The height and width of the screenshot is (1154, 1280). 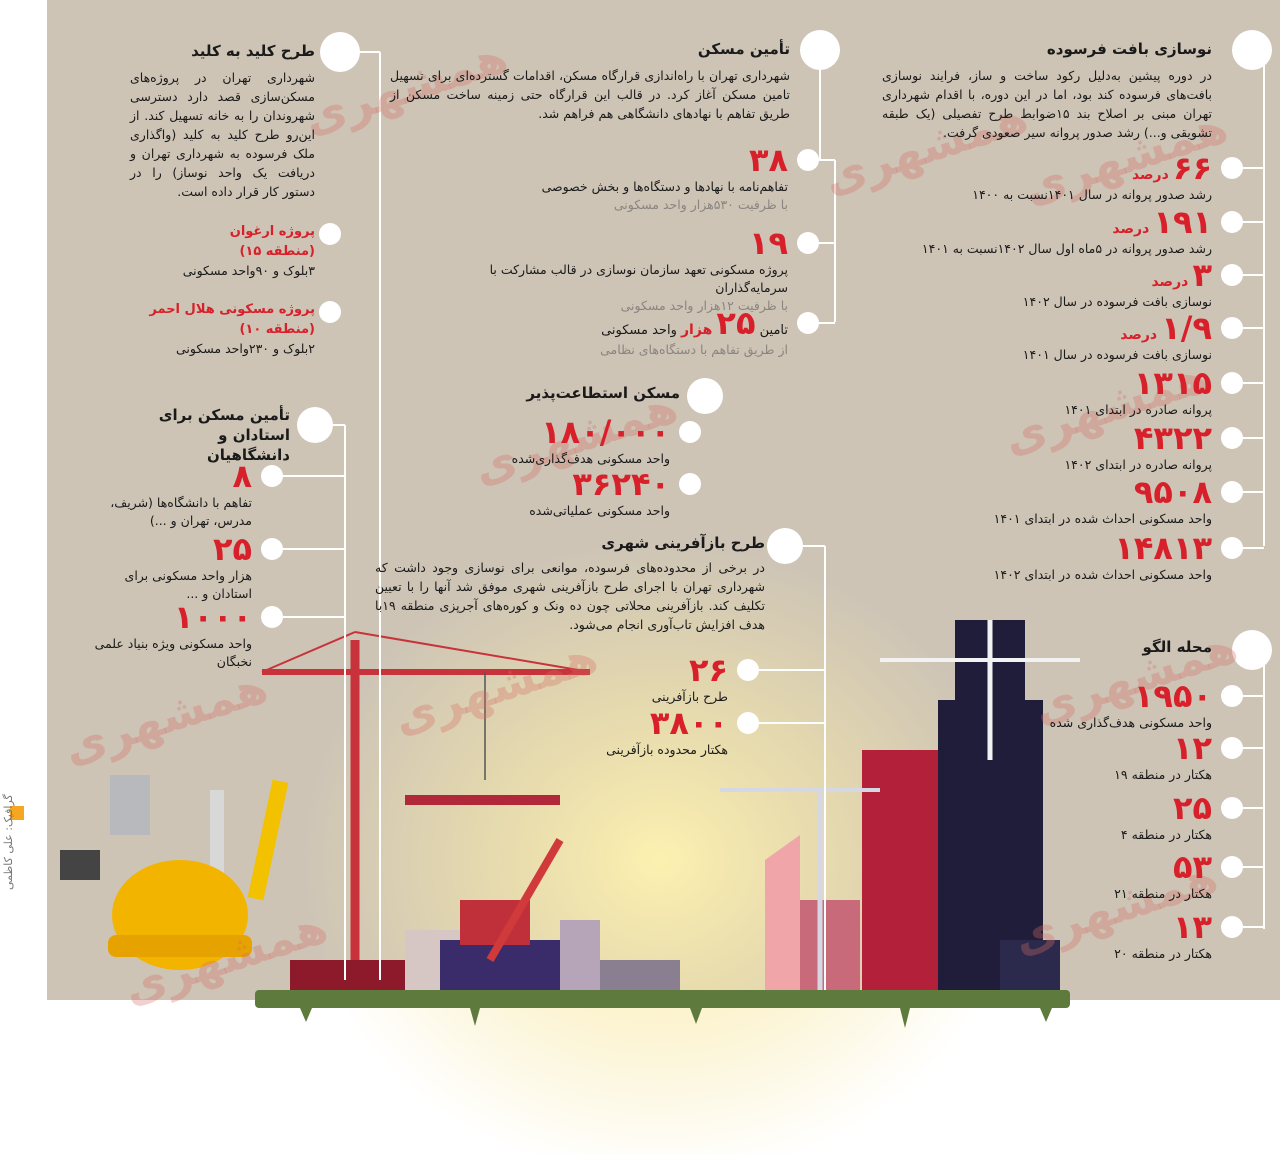 I want to click on stat-text: پروانه صادره در ابتدای ۱۴۰۲, so click(x=1138, y=464).